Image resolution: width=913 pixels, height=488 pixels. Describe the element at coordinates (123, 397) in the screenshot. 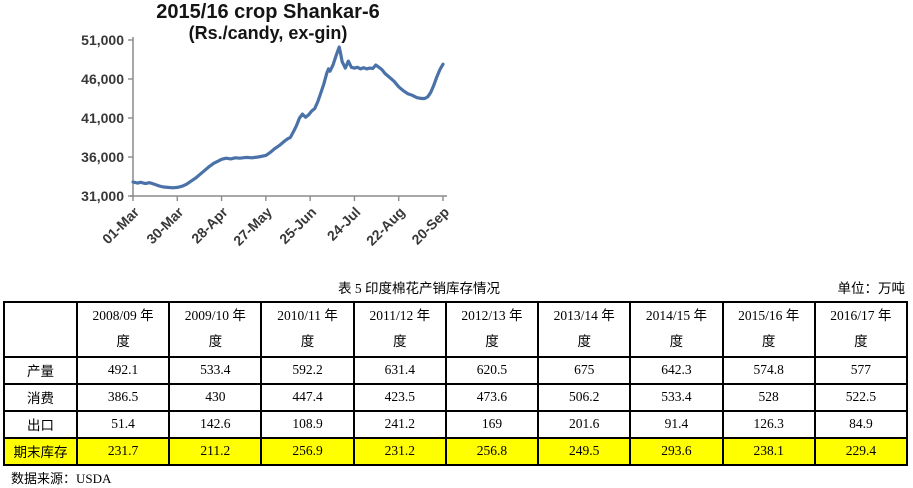

I see `value-cell: 386.5` at that location.